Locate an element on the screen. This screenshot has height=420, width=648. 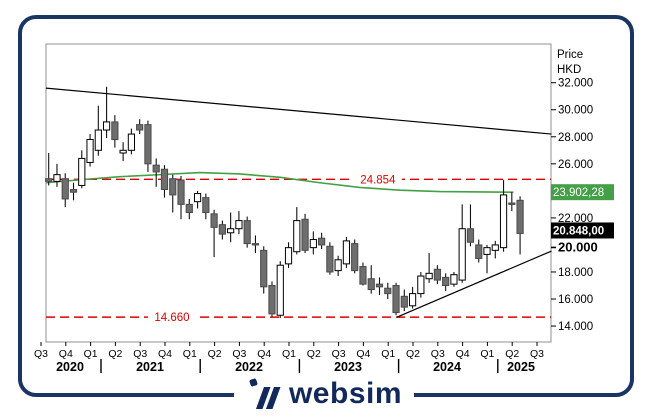
quarter-label-8: Q3 is located at coordinates (239, 354).